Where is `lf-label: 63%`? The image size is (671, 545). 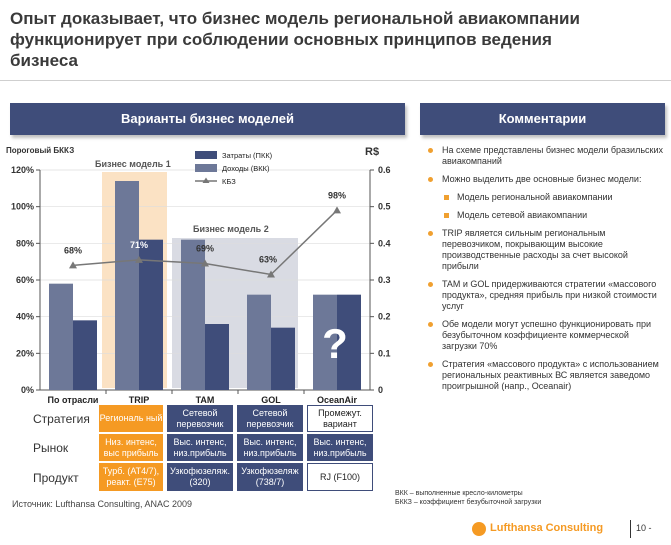 lf-label: 63% is located at coordinates (268, 260).